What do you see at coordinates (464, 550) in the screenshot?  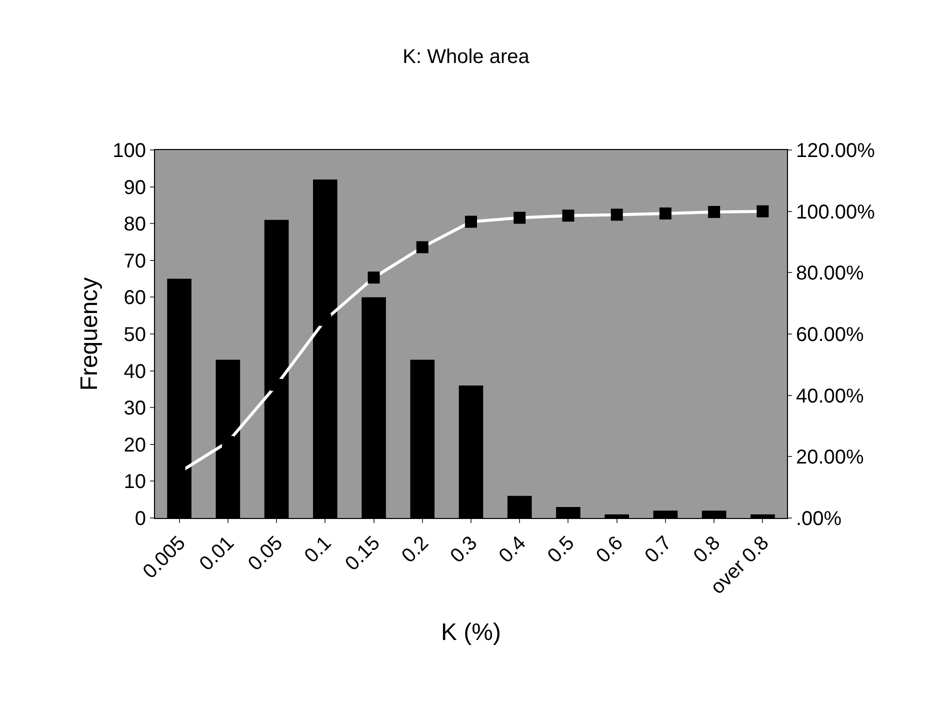 I see `x-tick-label: 0.3` at bounding box center [464, 550].